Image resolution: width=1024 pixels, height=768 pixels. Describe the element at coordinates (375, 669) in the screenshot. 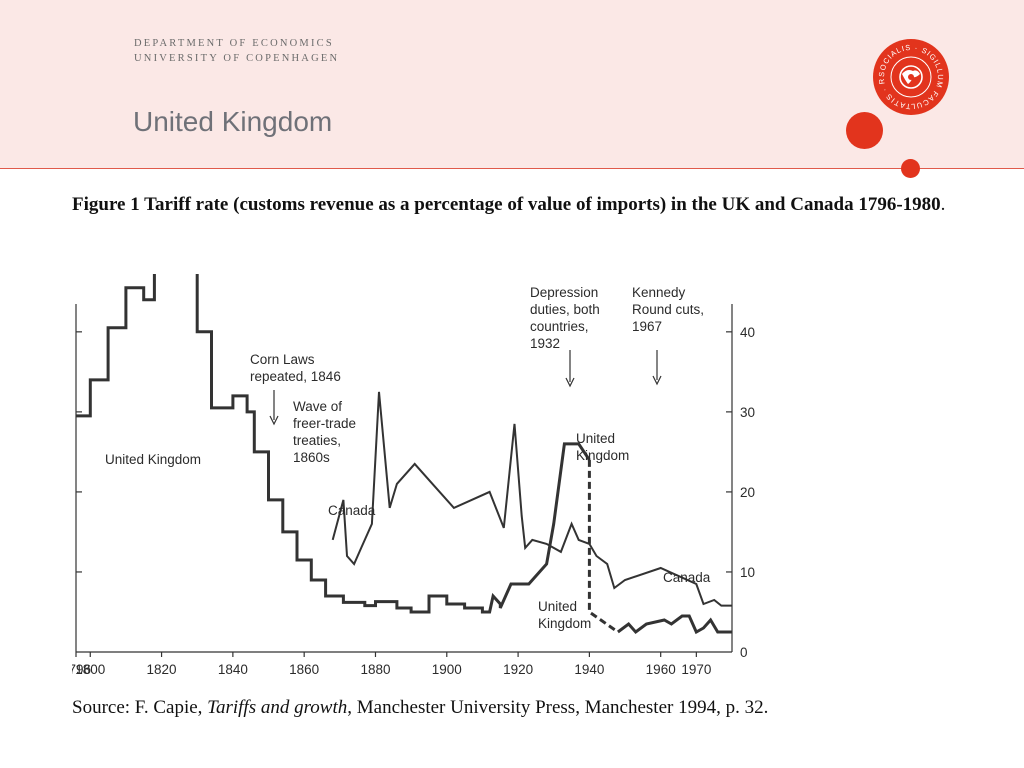

I see `x-tick-label: 1880` at that location.